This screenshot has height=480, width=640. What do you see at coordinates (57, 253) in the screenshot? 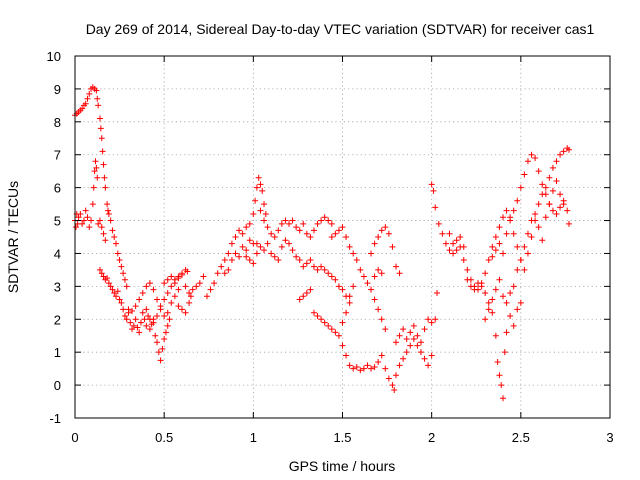
I see `y-tick-label: 4` at bounding box center [57, 253].